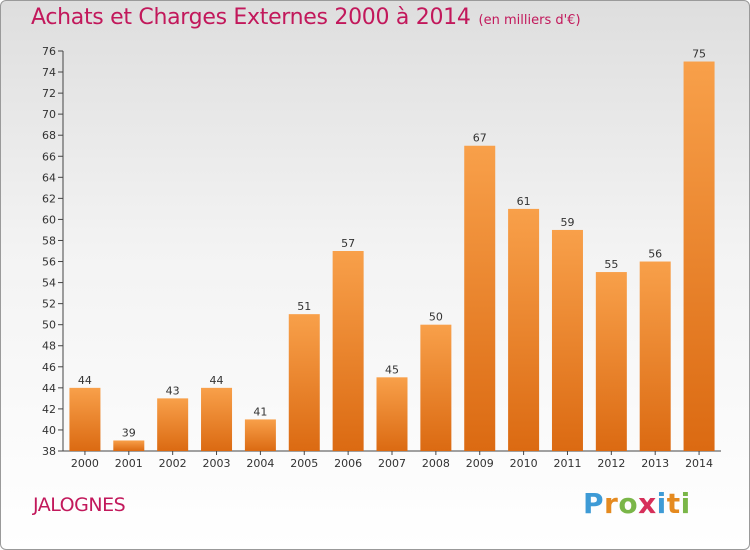 The height and width of the screenshot is (550, 750). Describe the element at coordinates (49, 51) in the screenshot. I see `y-tick-label: 76` at that location.